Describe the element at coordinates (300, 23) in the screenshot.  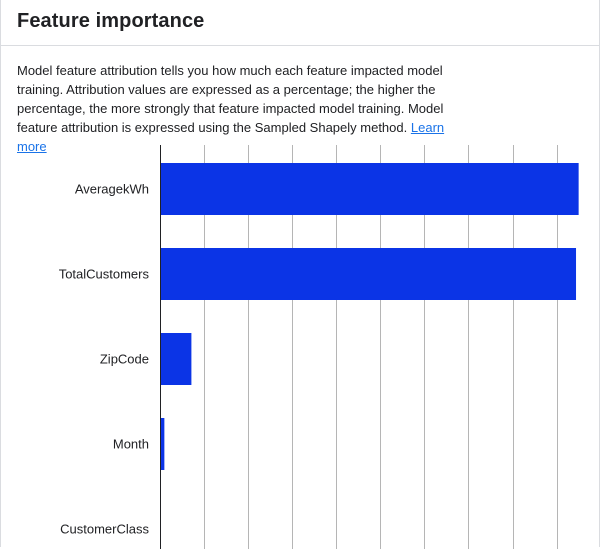
I see `panel-header: Feature importance` at that location.